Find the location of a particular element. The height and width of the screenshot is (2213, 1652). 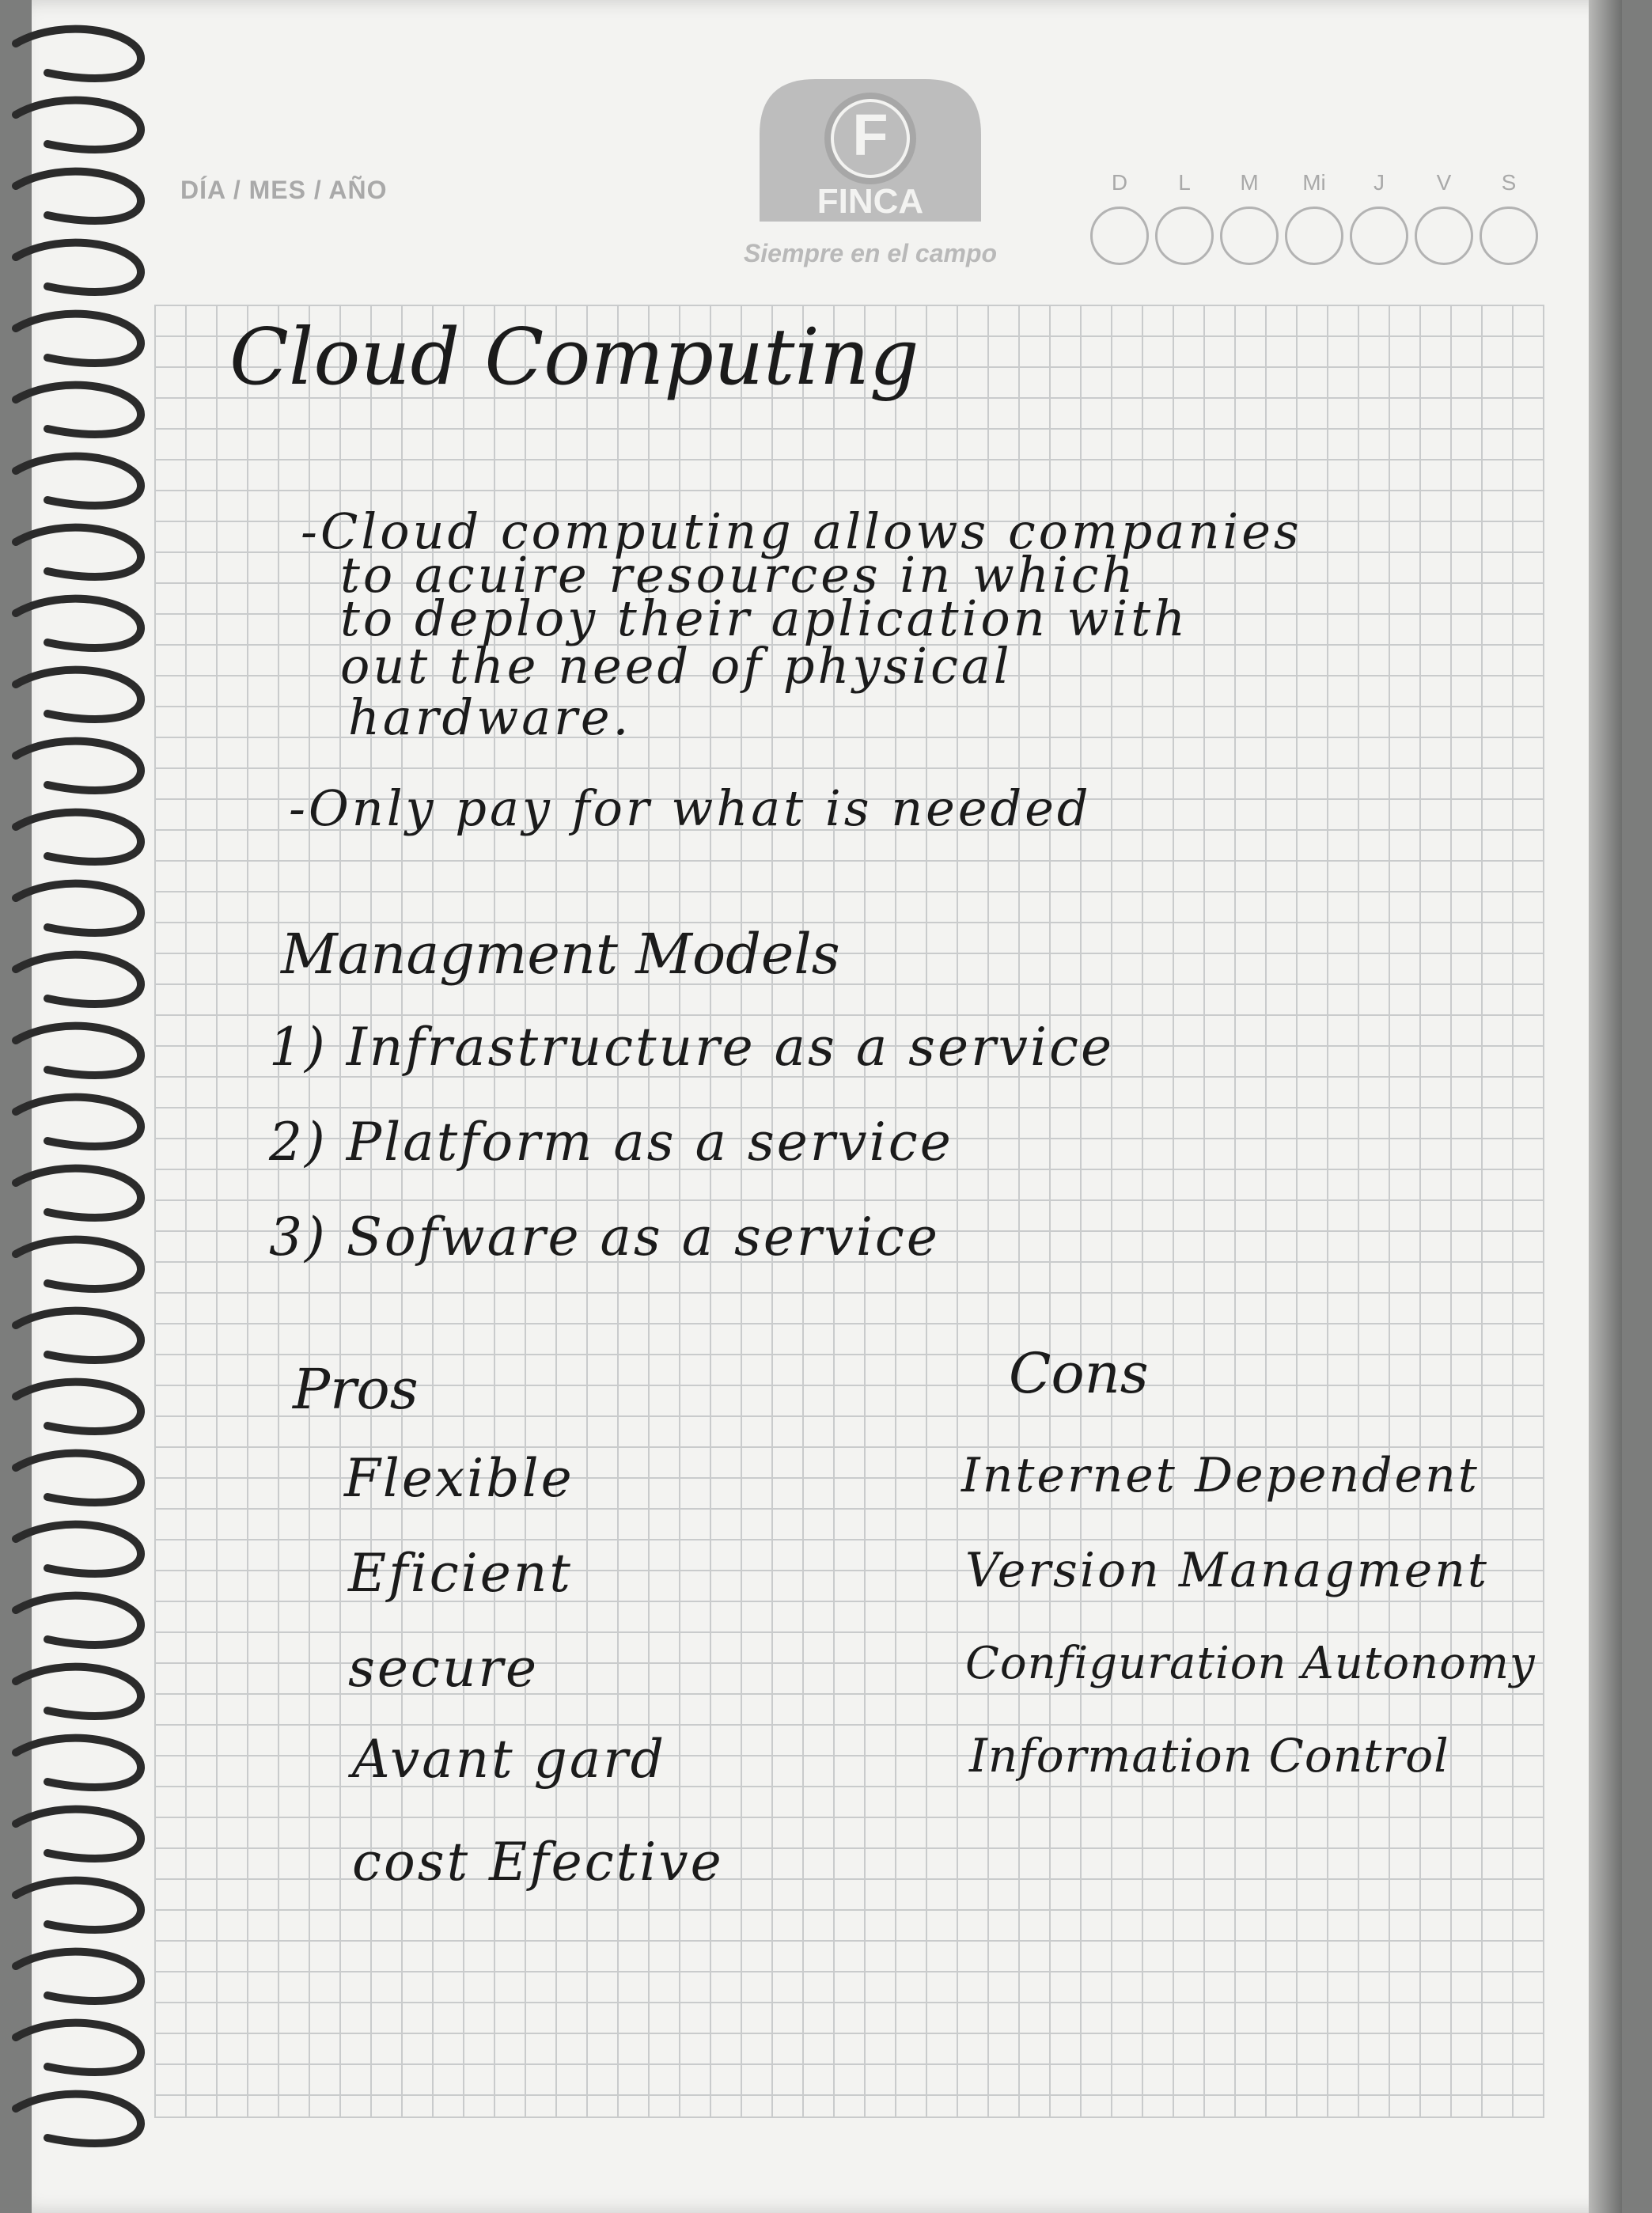

paragraph-line: out the need of physical is located at coordinates (677, 666).